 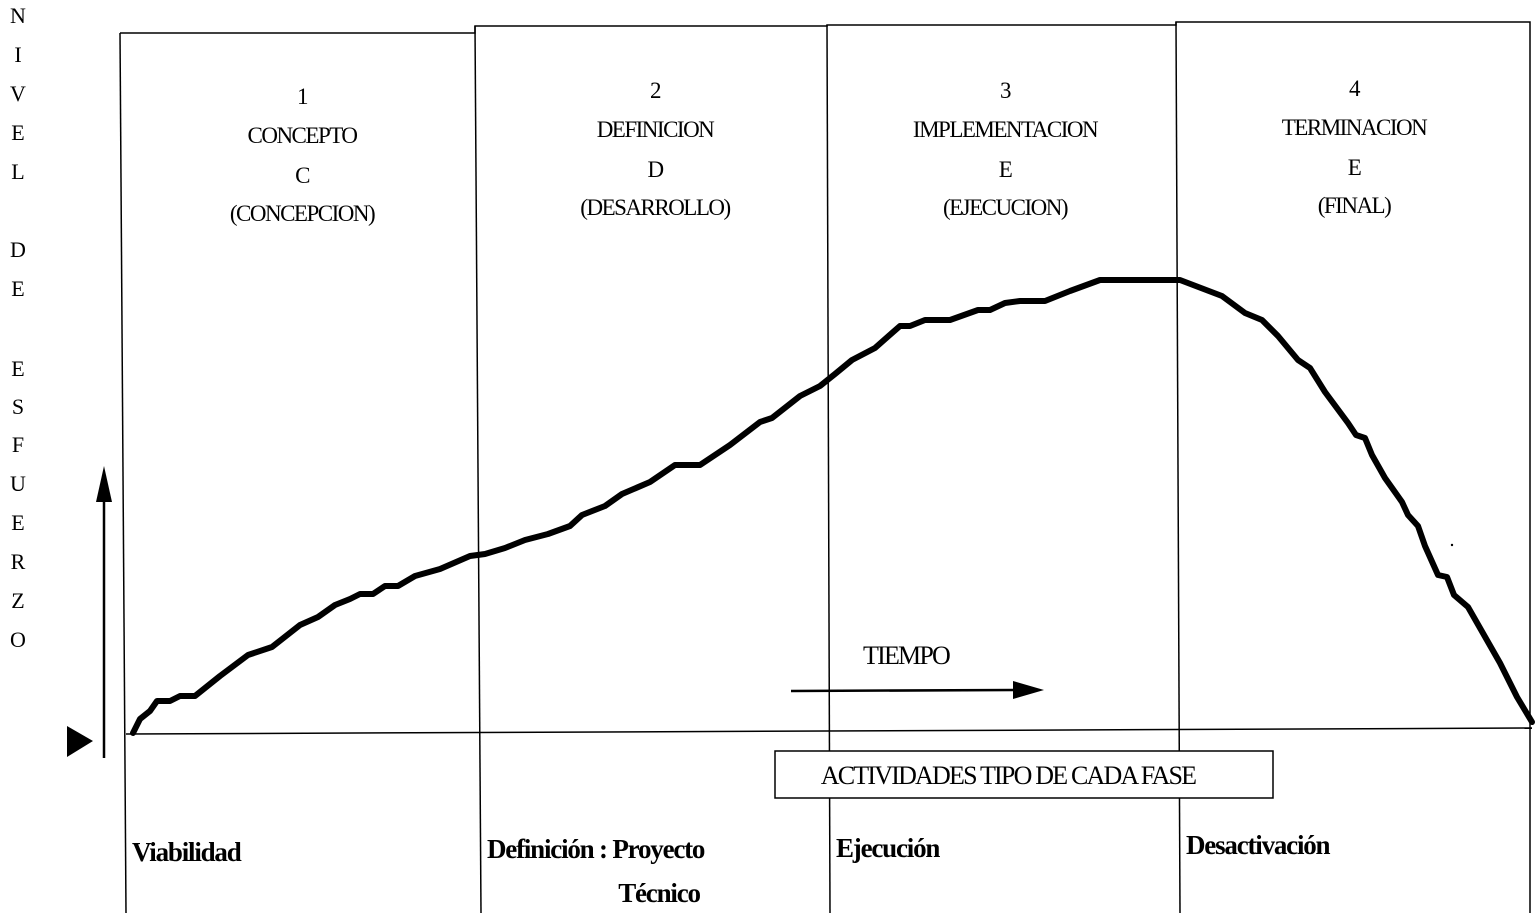 What do you see at coordinates (104, 612) in the screenshot?
I see `up-arrow-icon` at bounding box center [104, 612].